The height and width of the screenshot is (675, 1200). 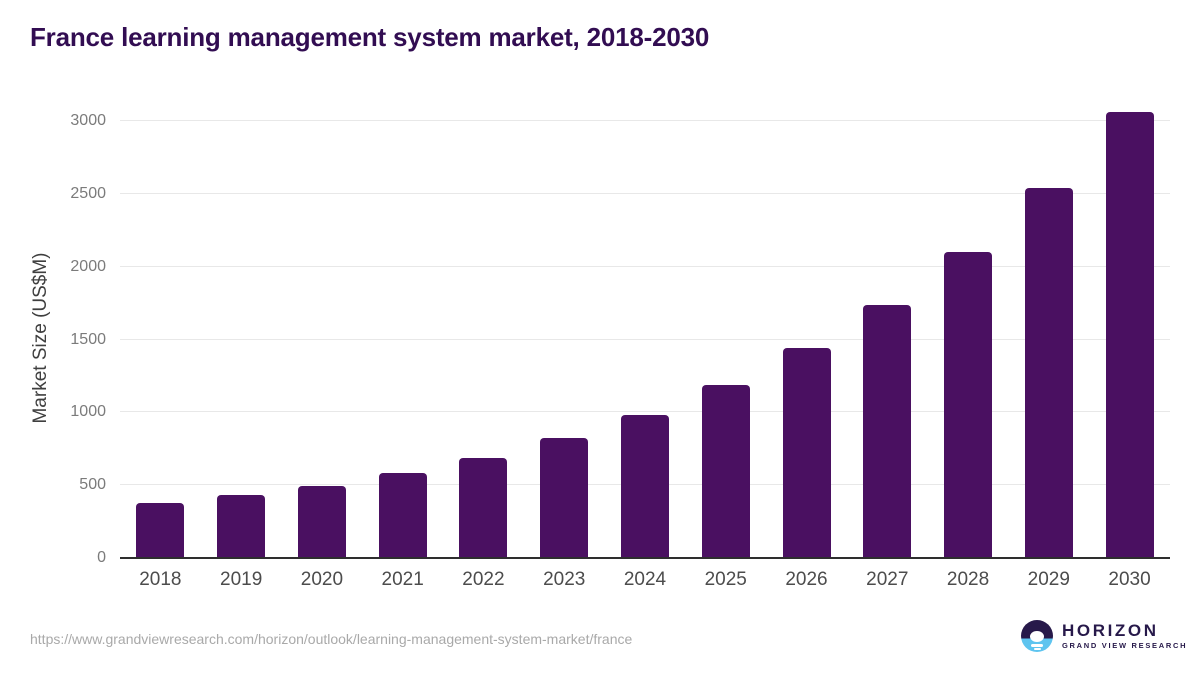 What do you see at coordinates (322, 579) in the screenshot?
I see `x-tick-label-2020: 2020` at bounding box center [322, 579].